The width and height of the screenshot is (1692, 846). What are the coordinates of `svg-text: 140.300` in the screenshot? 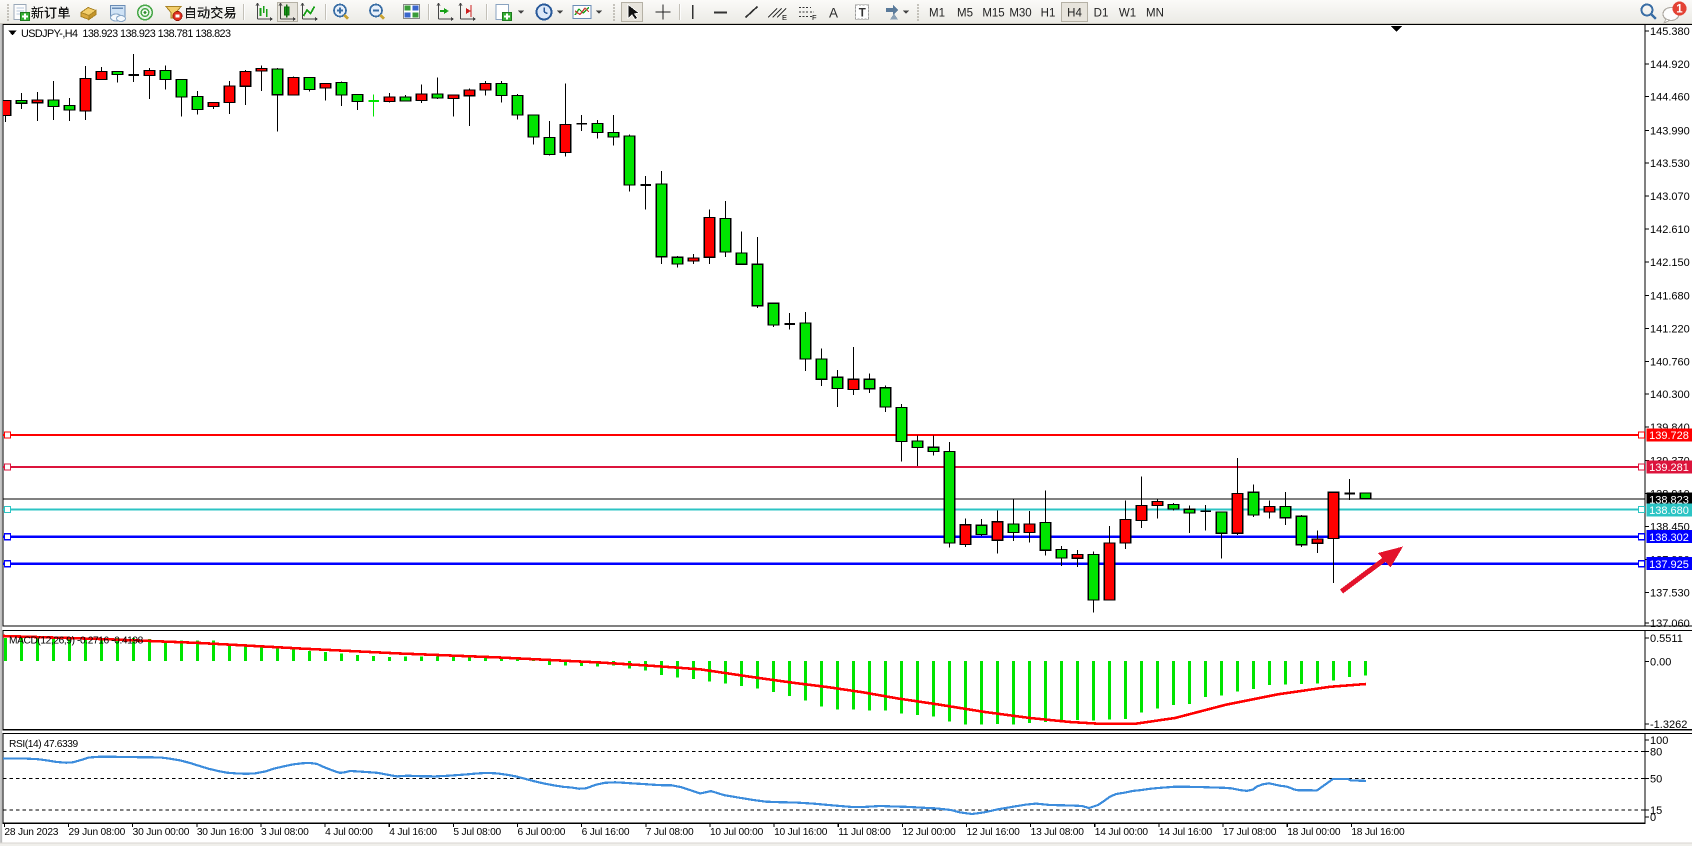 It's located at (1670, 395).